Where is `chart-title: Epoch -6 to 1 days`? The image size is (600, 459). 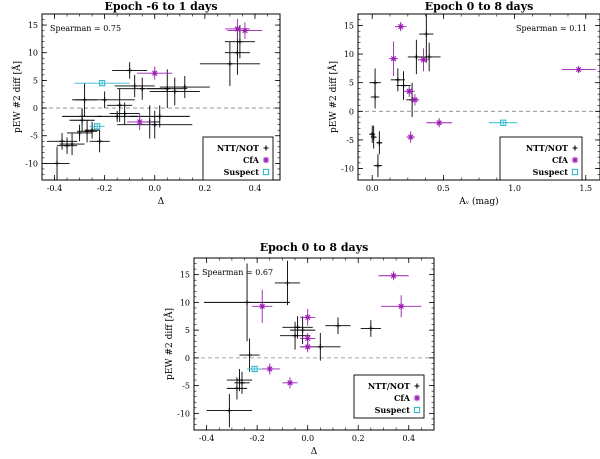 chart-title: Epoch -6 to 1 days is located at coordinates (160, 6).